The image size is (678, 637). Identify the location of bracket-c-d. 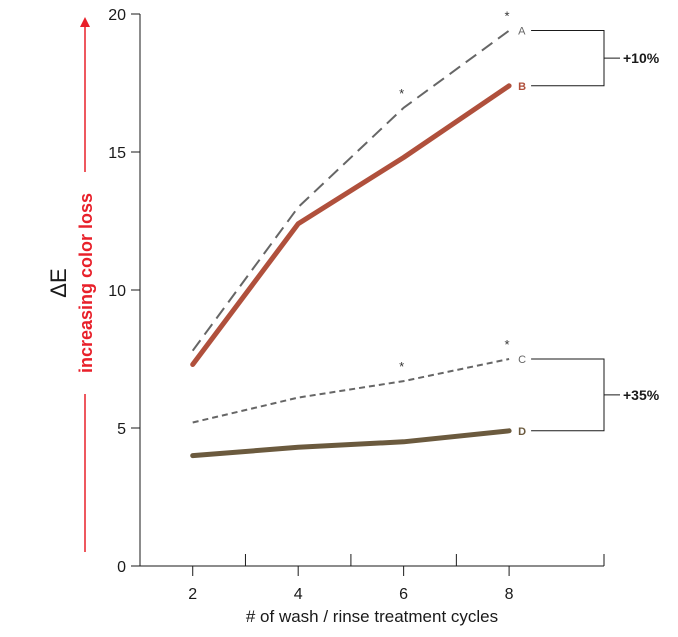
(575, 395).